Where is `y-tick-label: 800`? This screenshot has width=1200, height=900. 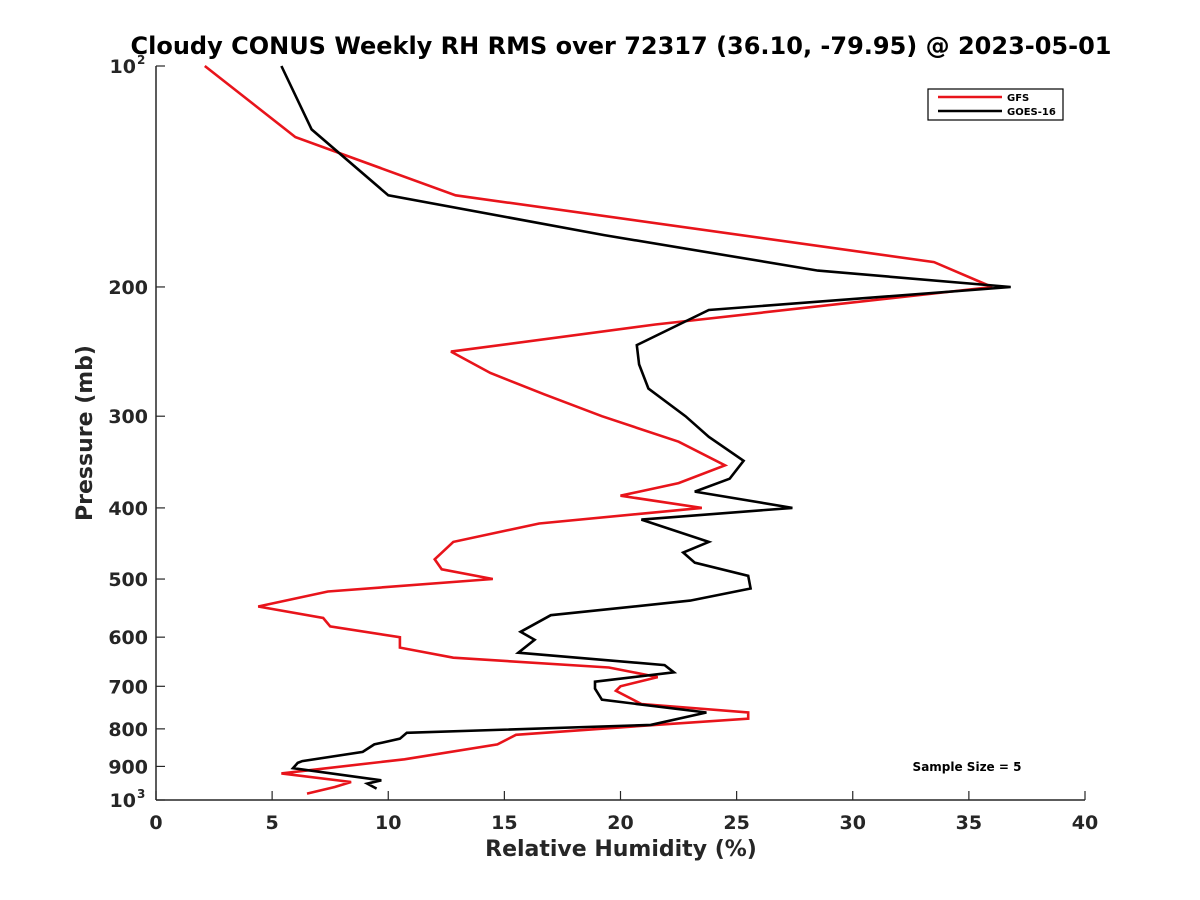 y-tick-label: 800 is located at coordinates (128, 730).